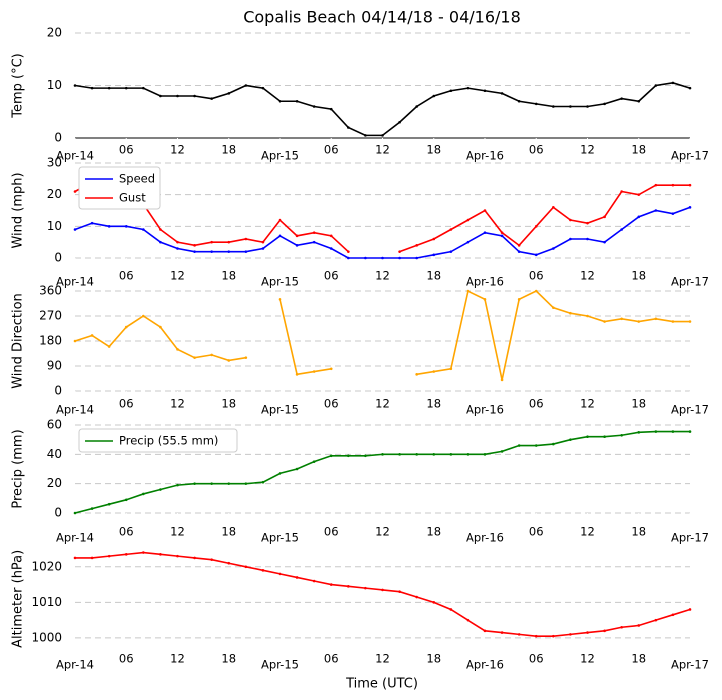 Image resolution: width=722 pixels, height=700 pixels. Describe the element at coordinates (132, 198) in the screenshot. I see `legend-label: Gust` at that location.